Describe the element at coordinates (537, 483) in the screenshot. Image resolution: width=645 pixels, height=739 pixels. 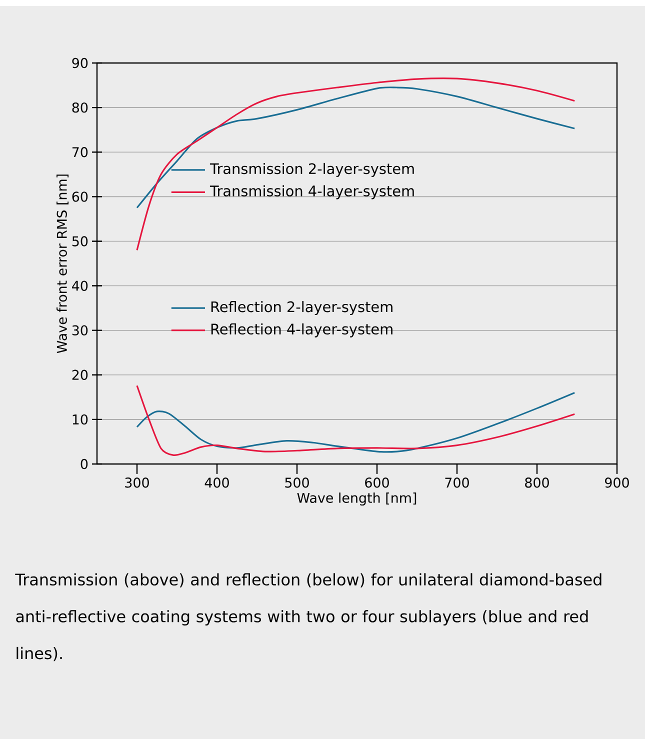
I see `x-tick-label: 800` at that location.